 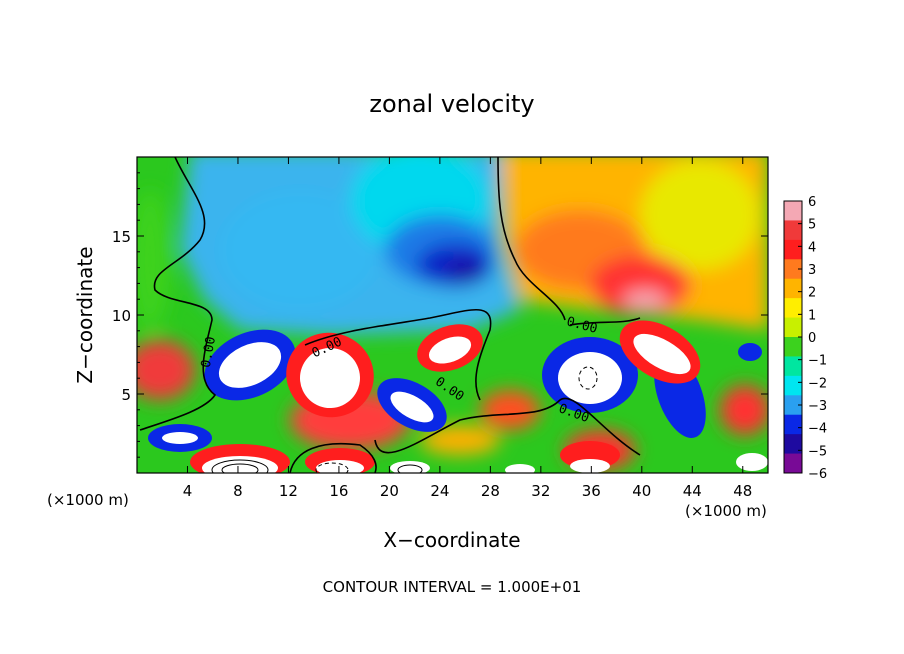 What do you see at coordinates (812, 338) in the screenshot?
I see `colorbar-tick-label: 0` at bounding box center [812, 338].